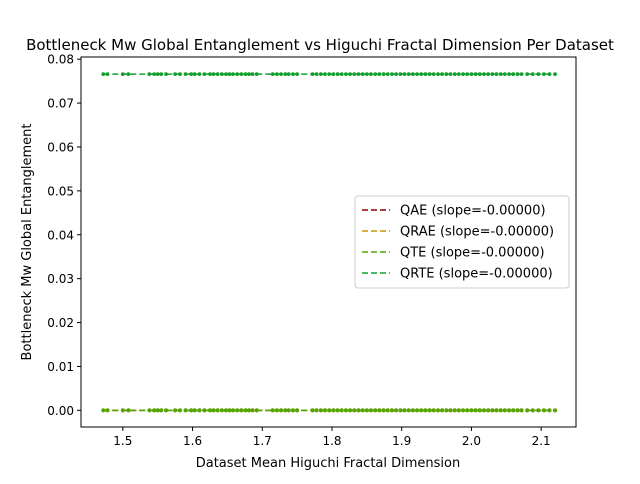 The width and height of the screenshot is (640, 484). What do you see at coordinates (328, 463) in the screenshot?
I see `x-axis-label: Dataset Mean Higuchi Fractal Dimension` at bounding box center [328, 463].